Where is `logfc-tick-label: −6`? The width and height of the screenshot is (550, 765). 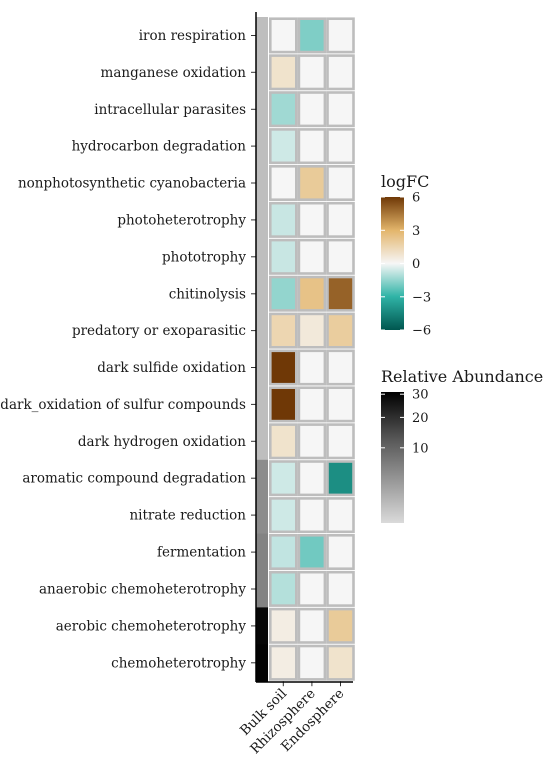
logfc-tick-label: −6 is located at coordinates (421, 331).